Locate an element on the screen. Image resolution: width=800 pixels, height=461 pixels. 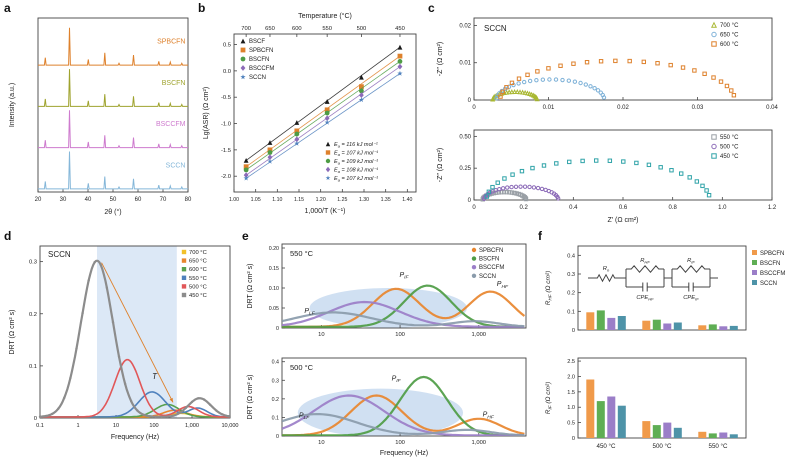
svg-text: 600 is located at coordinates (297, 29).